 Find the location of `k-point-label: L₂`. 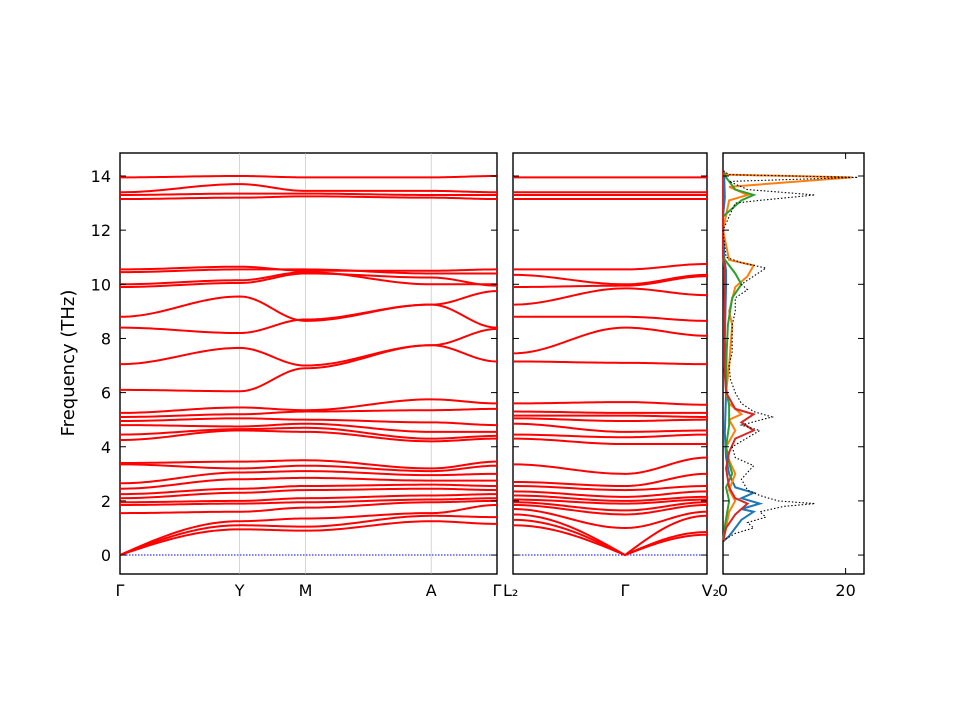

k-point-label: L₂ is located at coordinates (510, 590).